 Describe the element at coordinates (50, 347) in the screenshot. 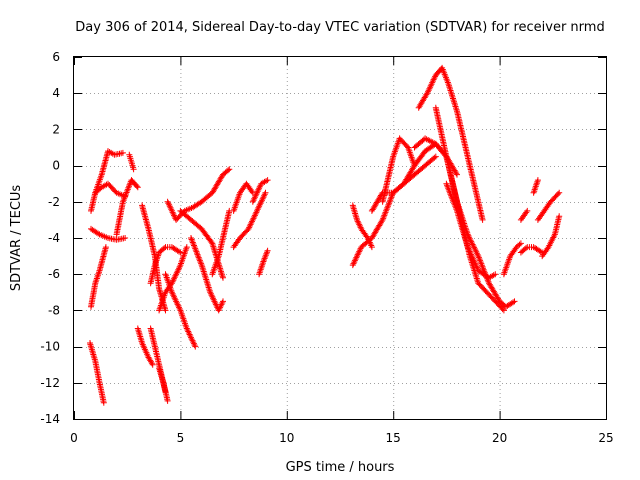

I see `y-tick-label: -10` at that location.